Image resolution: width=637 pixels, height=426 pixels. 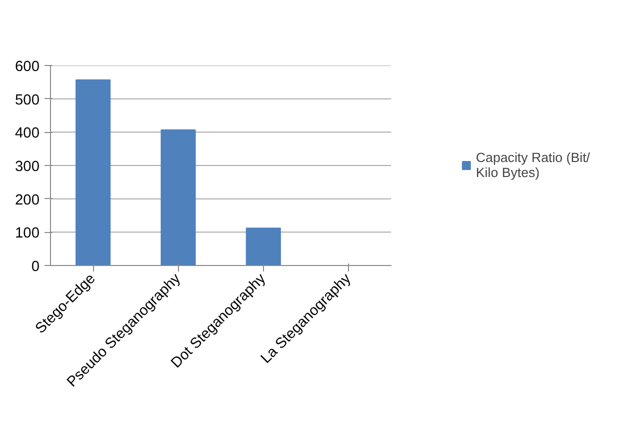 I want to click on y-tick-label: 400, so click(x=27, y=134).